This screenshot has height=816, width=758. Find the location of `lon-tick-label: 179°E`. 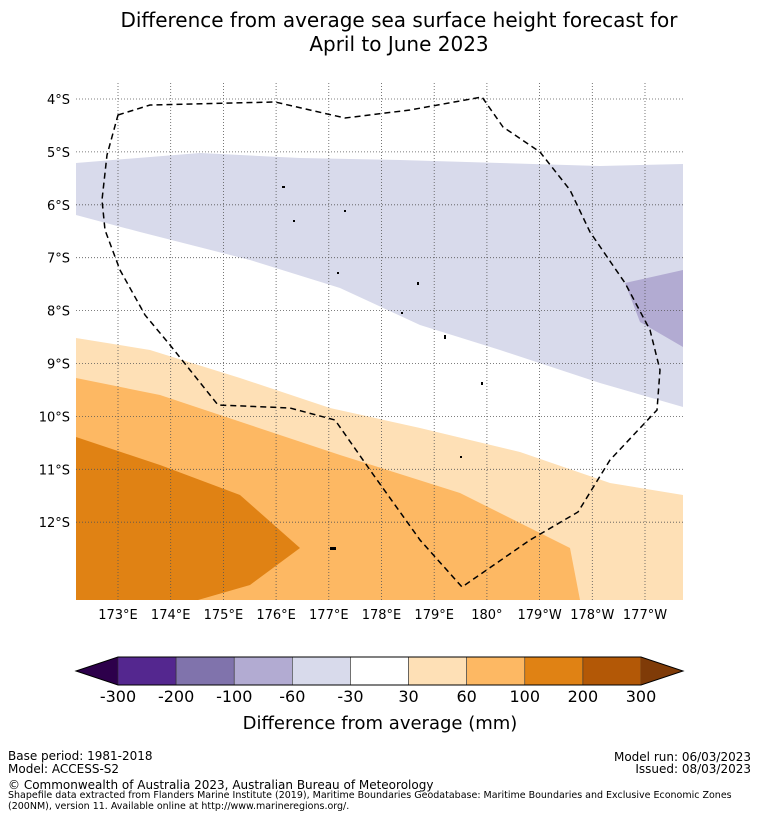

lon-tick-label: 179°E is located at coordinates (434, 615).